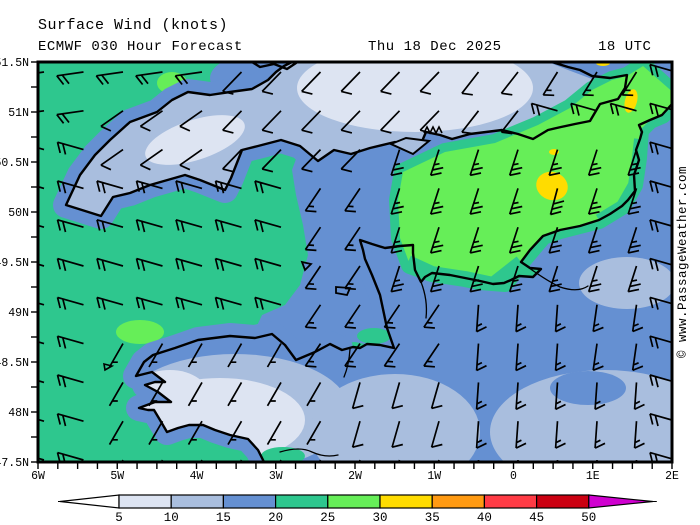 This screenshot has width=700, height=525. I want to click on south-brittany-teal-patch, so click(283, 454).